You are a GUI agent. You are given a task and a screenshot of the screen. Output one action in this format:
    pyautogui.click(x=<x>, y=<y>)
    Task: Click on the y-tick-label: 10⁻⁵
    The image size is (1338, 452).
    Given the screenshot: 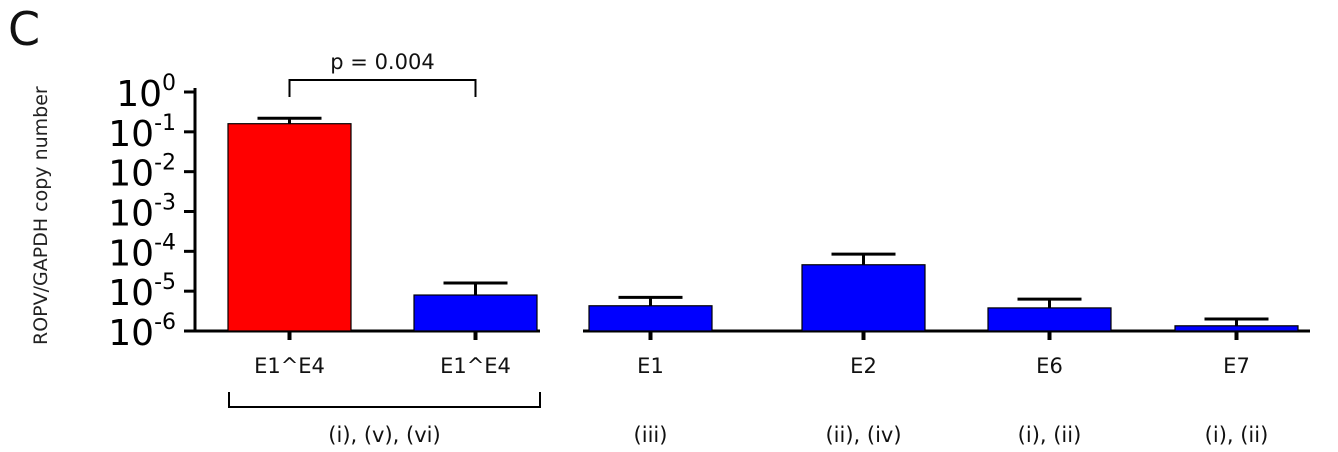 What is the action you would take?
    pyautogui.click(x=142, y=292)
    